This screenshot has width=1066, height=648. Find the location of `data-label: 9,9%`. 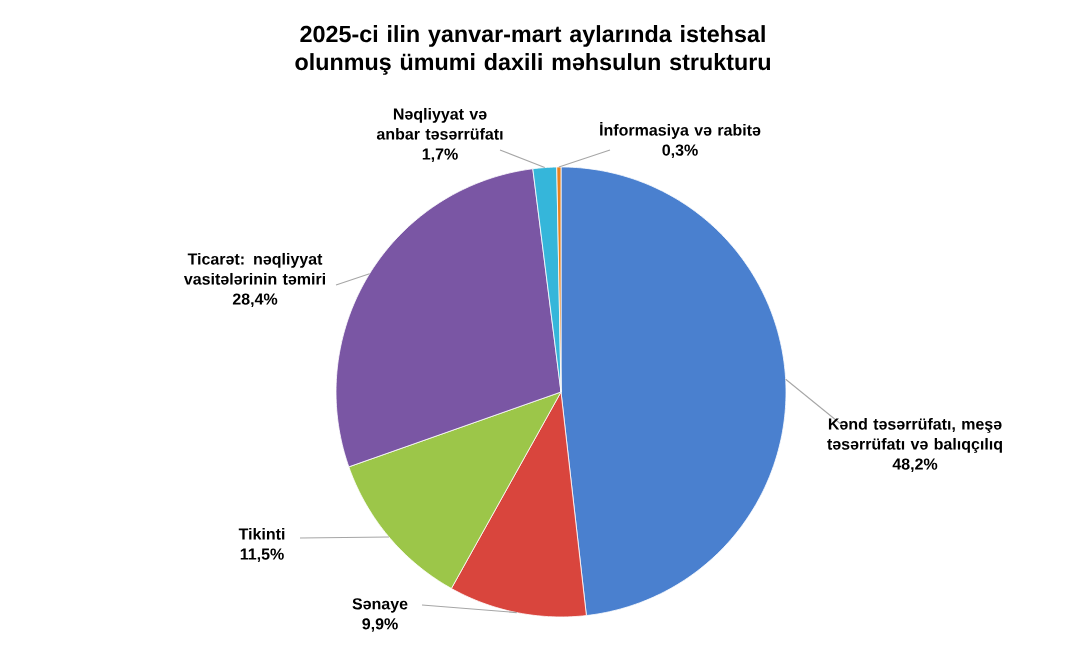

data-label: 9,9% is located at coordinates (380, 625).